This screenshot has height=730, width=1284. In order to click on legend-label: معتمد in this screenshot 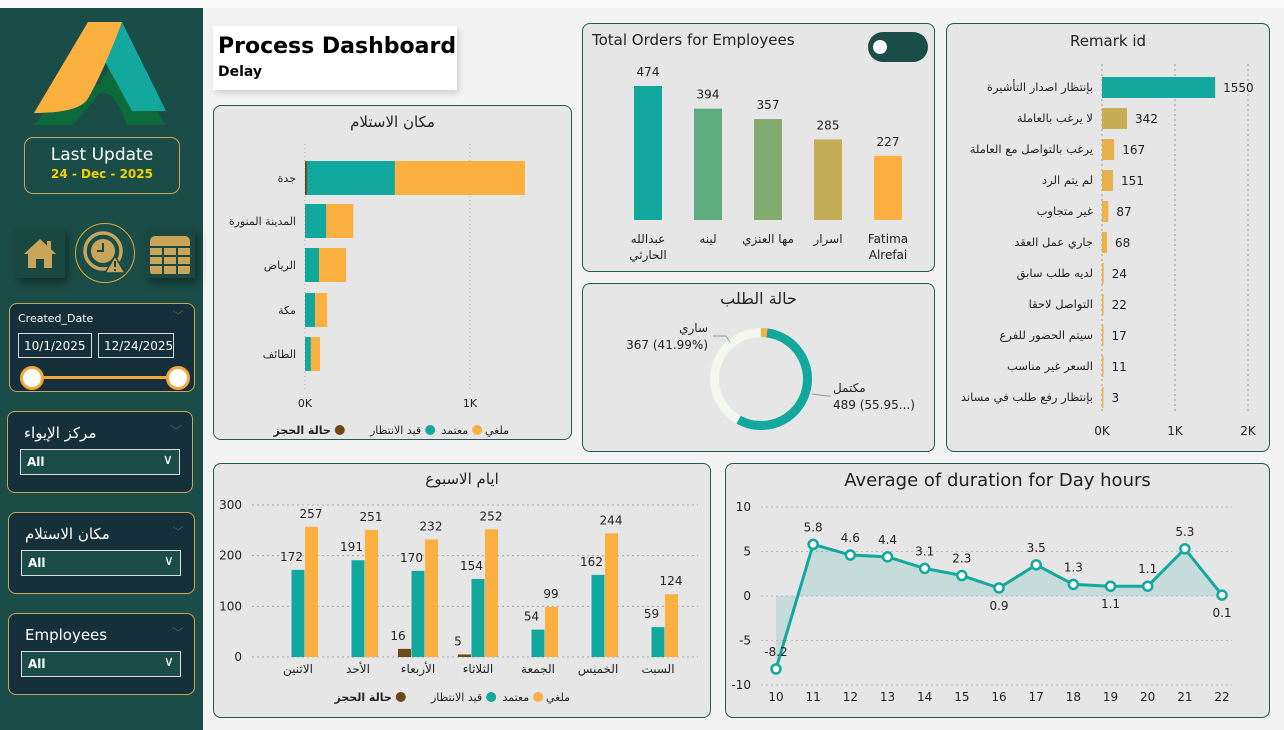, I will do `click(455, 430)`.